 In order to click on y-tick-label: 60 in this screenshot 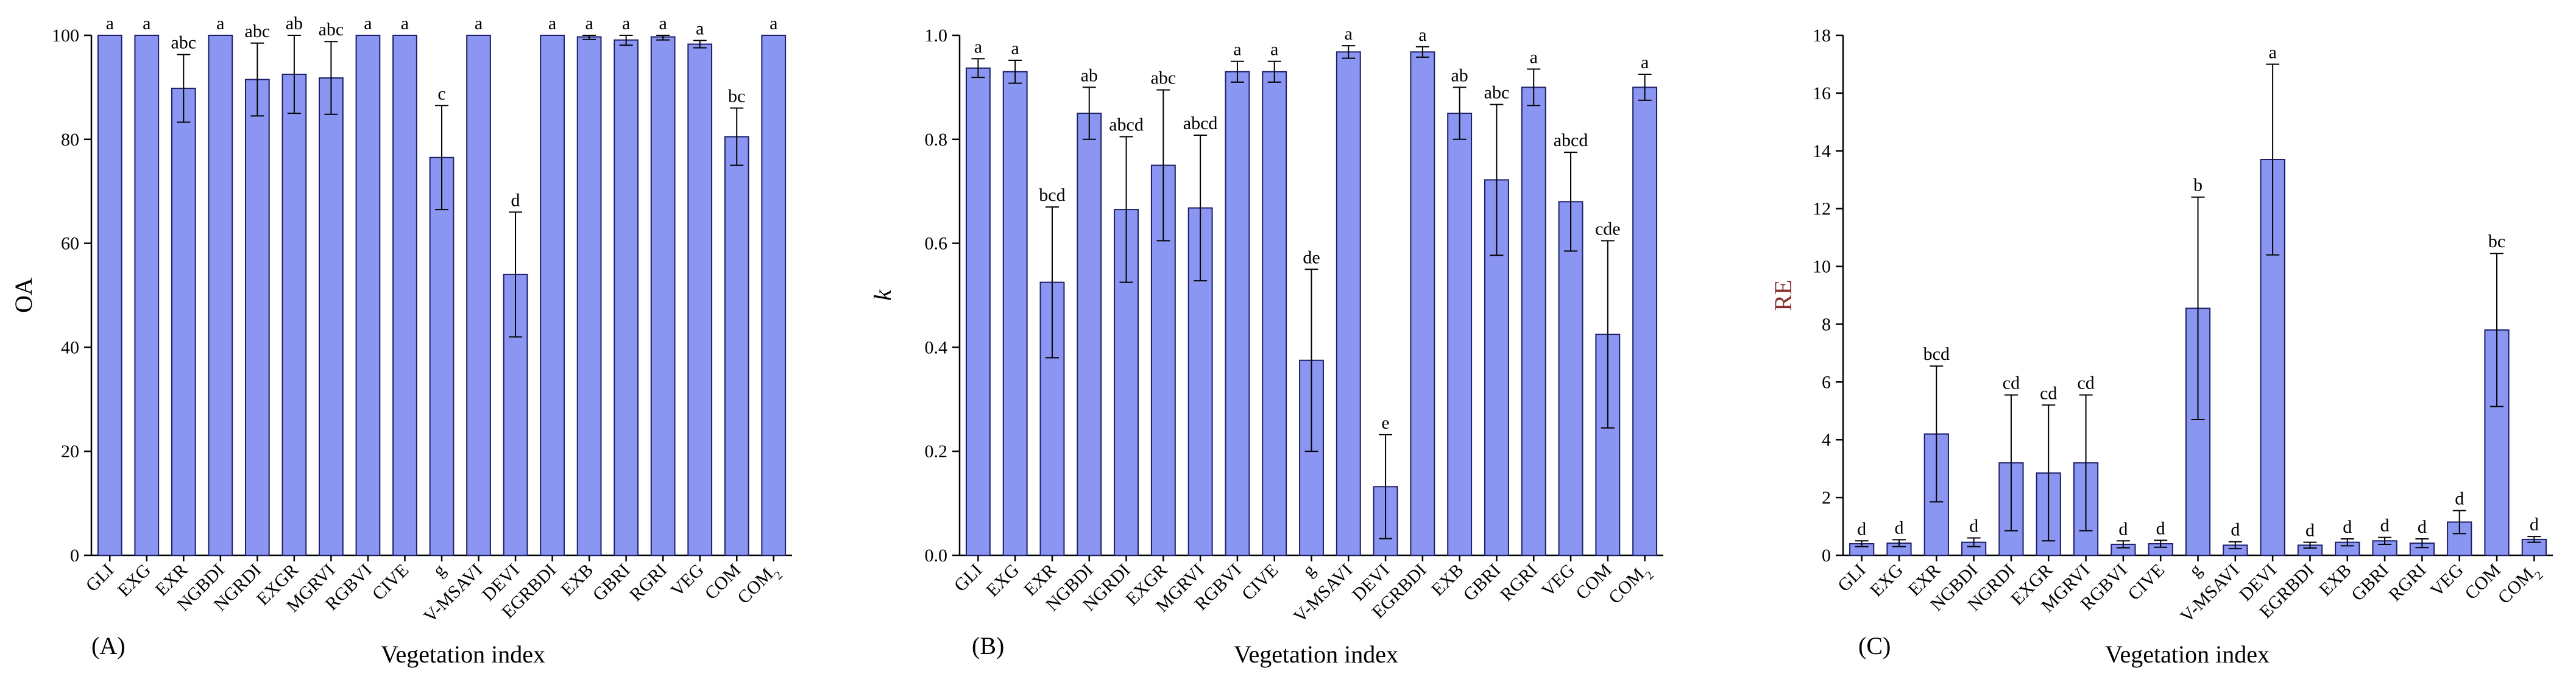, I will do `click(70, 244)`.